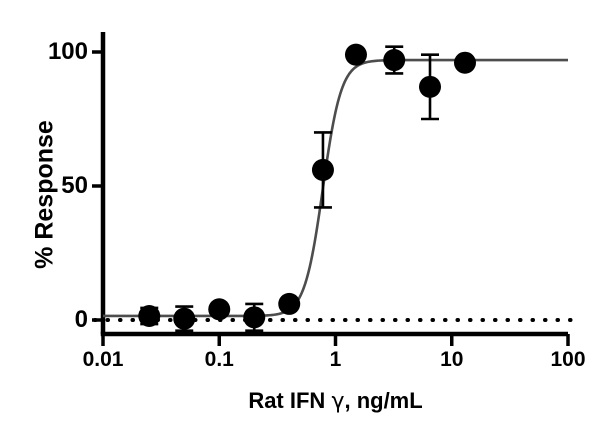 The image size is (615, 434). What do you see at coordinates (67, 51) in the screenshot?
I see `y-tick-label-2: 100` at bounding box center [67, 51].